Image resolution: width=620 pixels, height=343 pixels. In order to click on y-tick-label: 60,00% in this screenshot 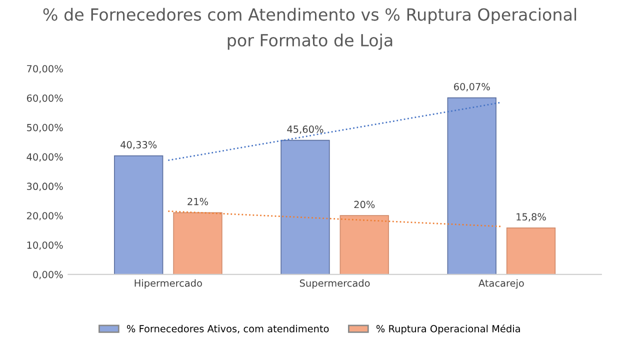, I will do `click(44, 98)`.